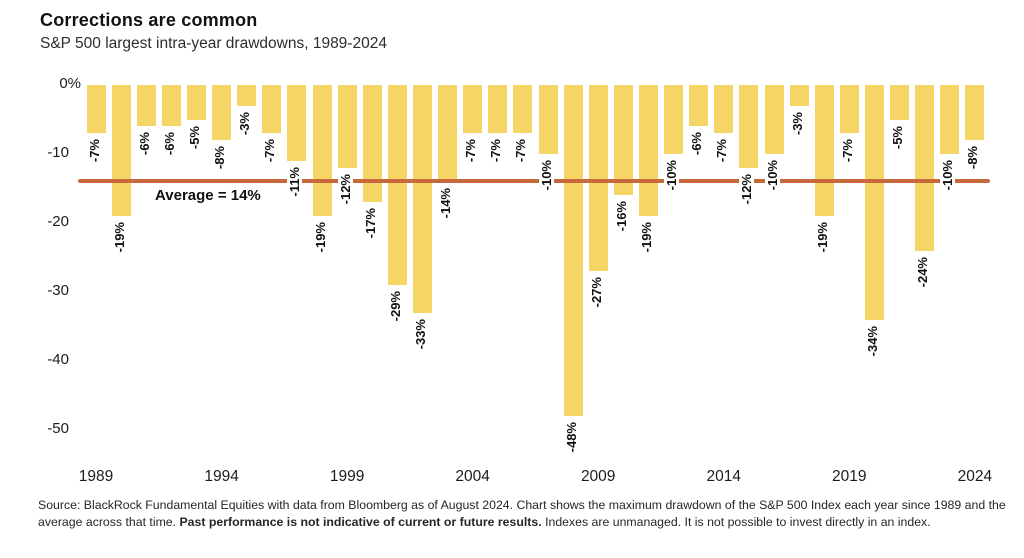 The height and width of the screenshot is (558, 1024). What do you see at coordinates (571, 437) in the screenshot?
I see `bar-value-label: -48%` at bounding box center [571, 437].